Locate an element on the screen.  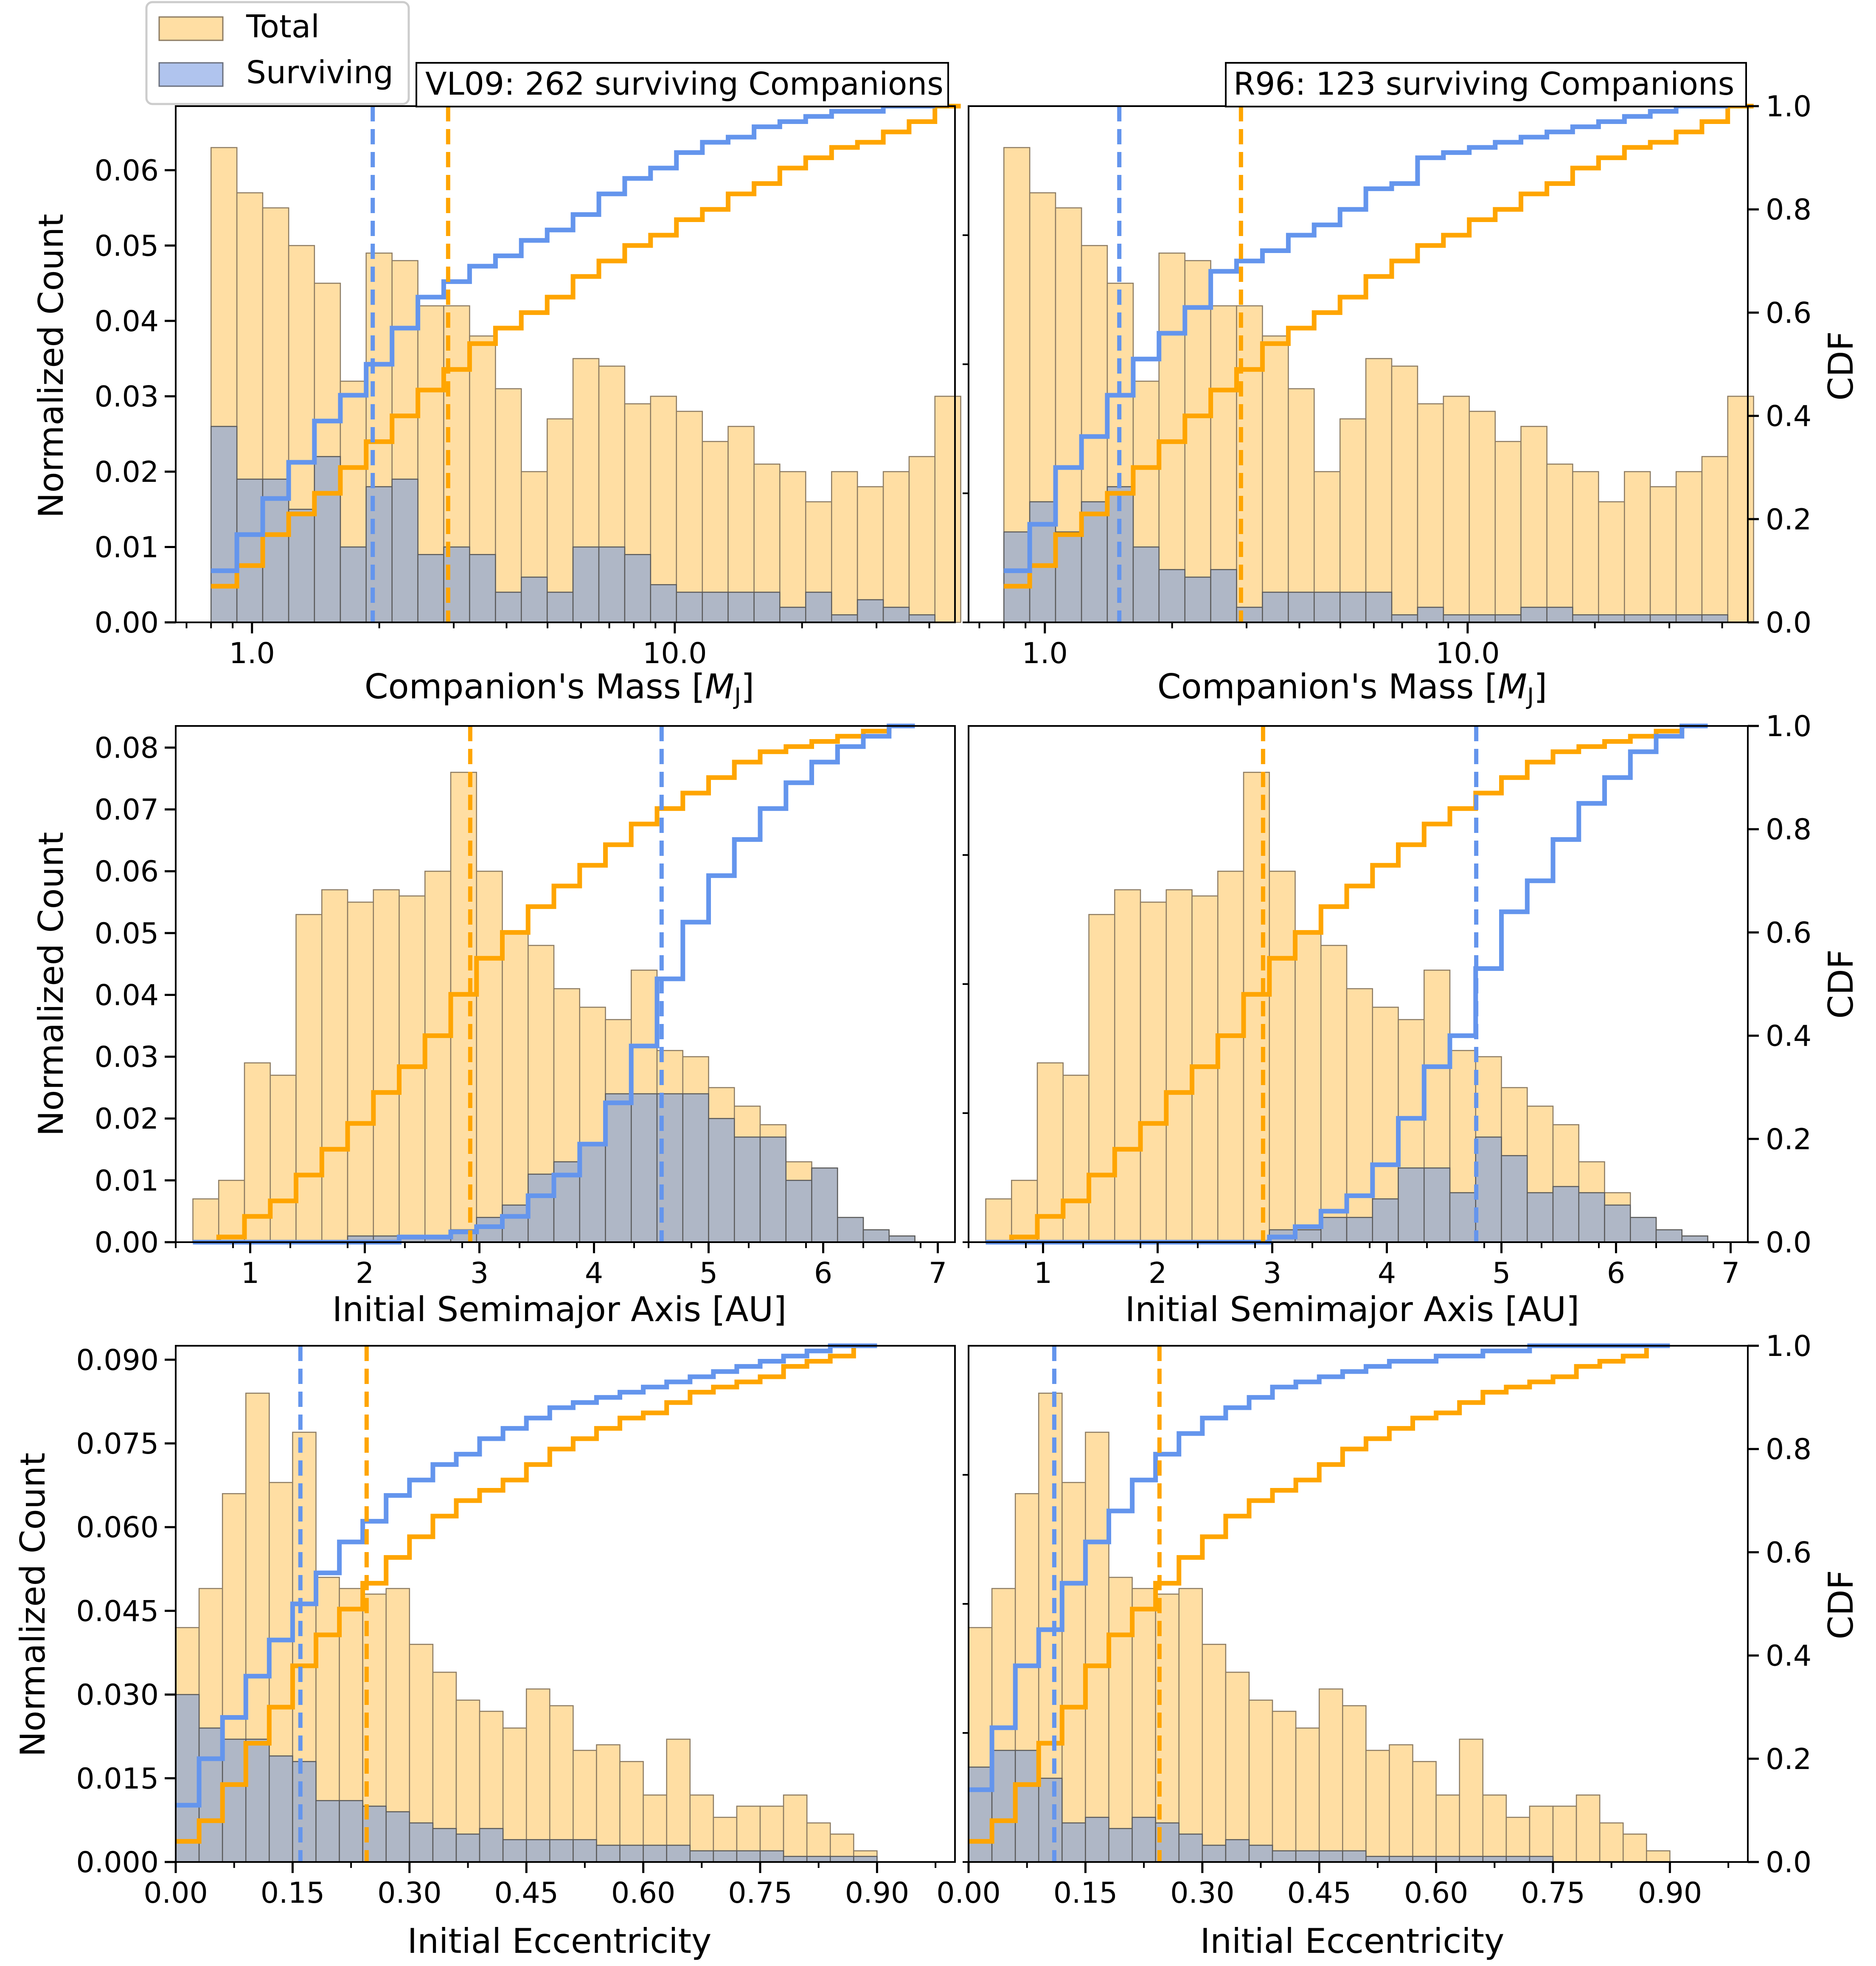
y2-tick-label: 0.4 is located at coordinates (1788, 1037).